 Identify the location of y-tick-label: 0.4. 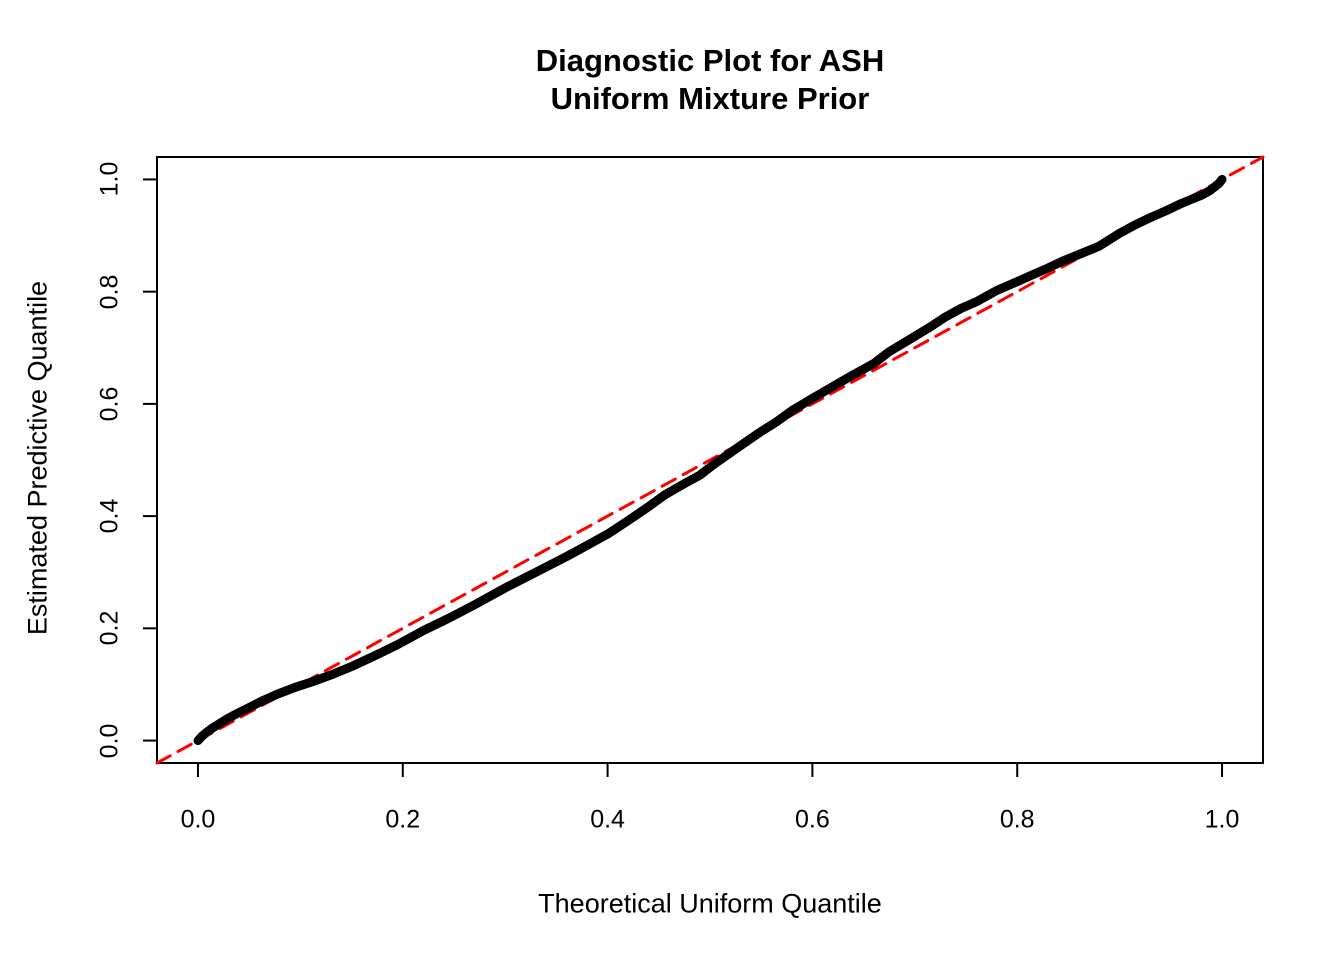
(109, 516).